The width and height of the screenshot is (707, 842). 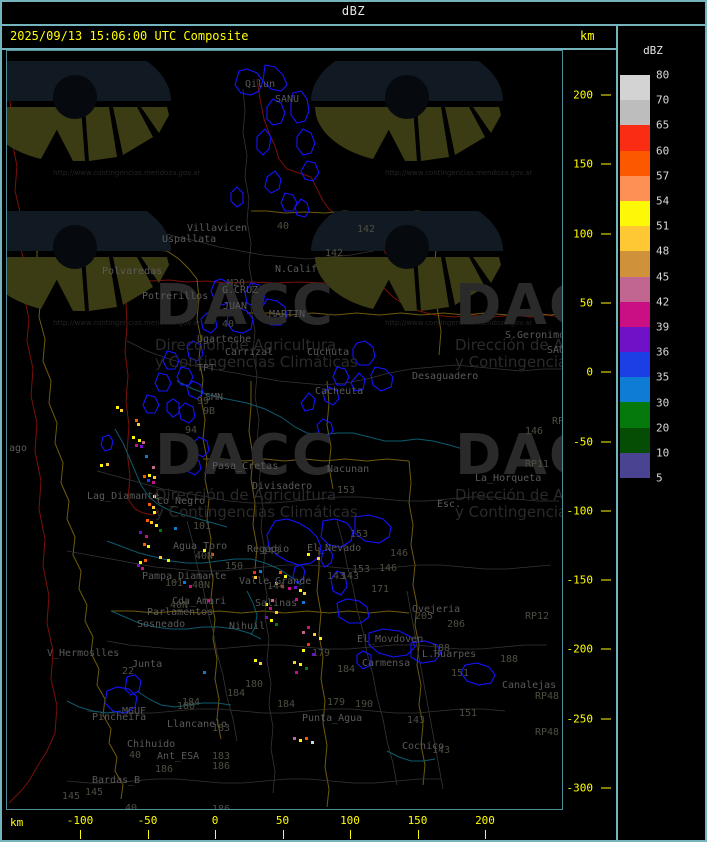 I want to click on y-axis-tick-label: -250, so click(x=580, y=719).